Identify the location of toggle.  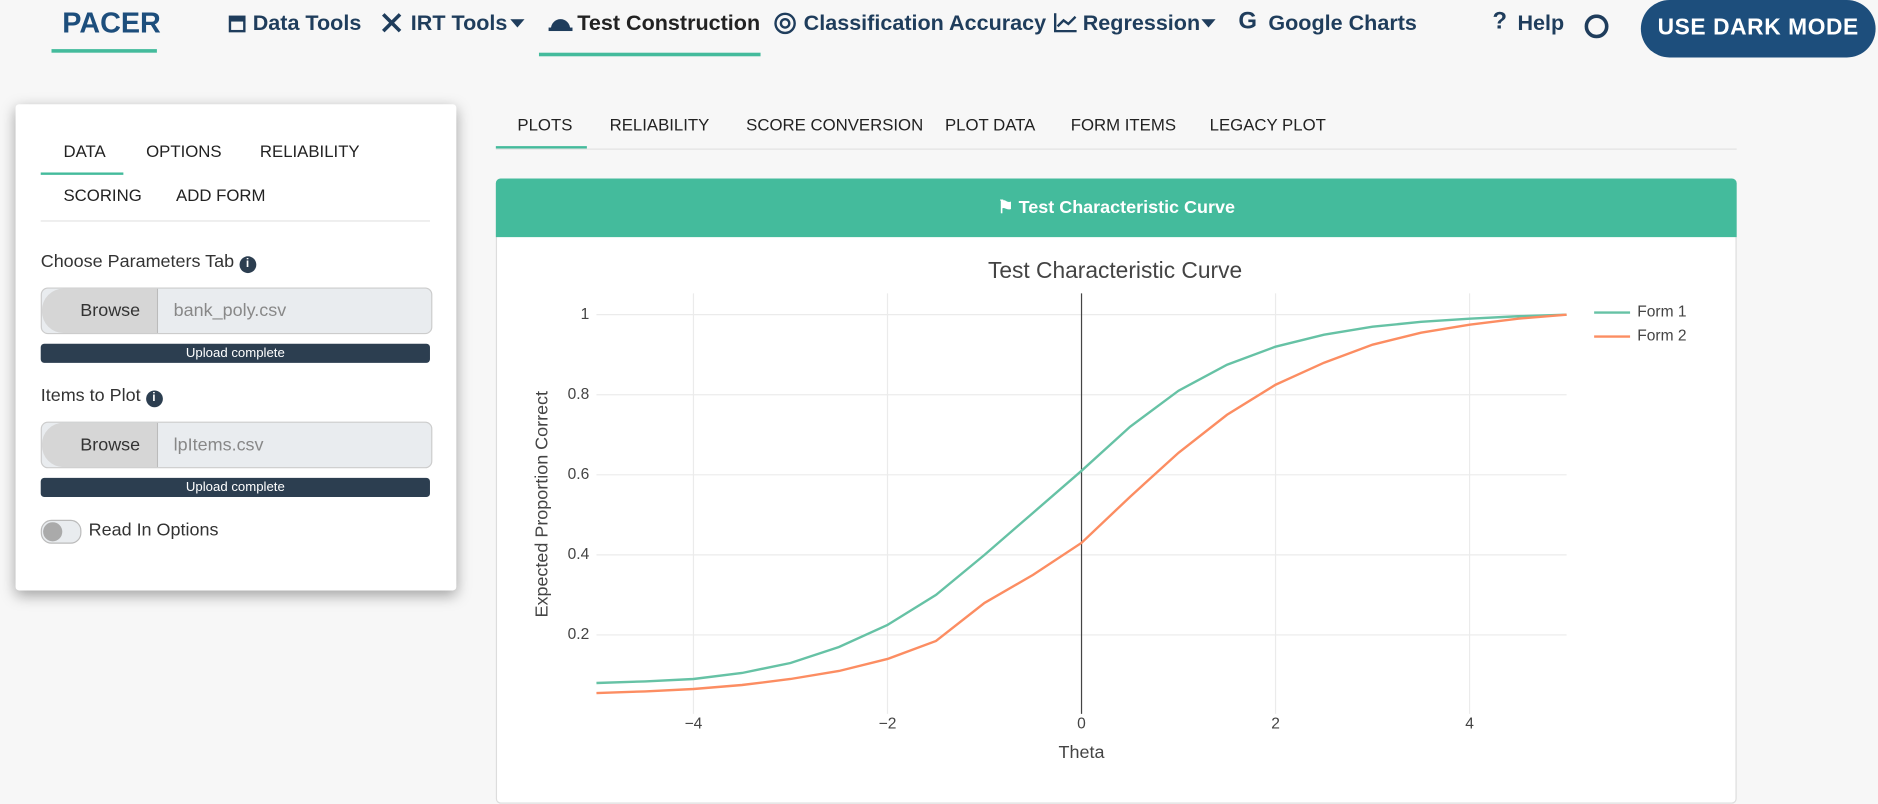
(61, 531).